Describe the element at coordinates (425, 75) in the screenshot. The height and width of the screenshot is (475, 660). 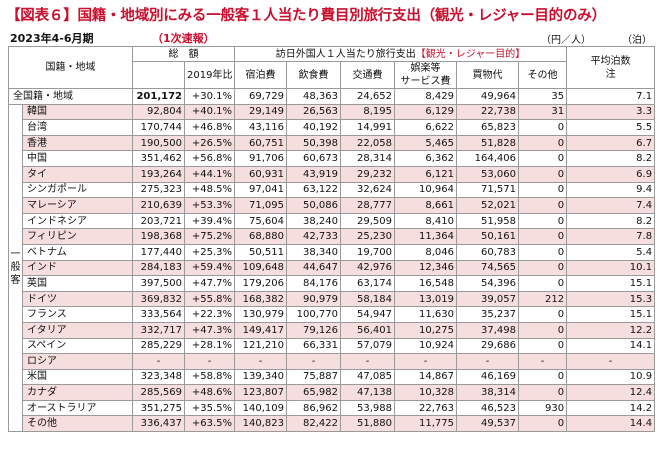
I see `header-entertainment: 娯楽等 サービス費` at that location.